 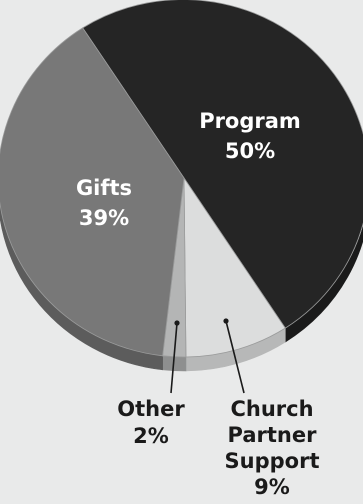 What do you see at coordinates (226, 321) in the screenshot?
I see `leader-dot-church-partner-support` at bounding box center [226, 321].